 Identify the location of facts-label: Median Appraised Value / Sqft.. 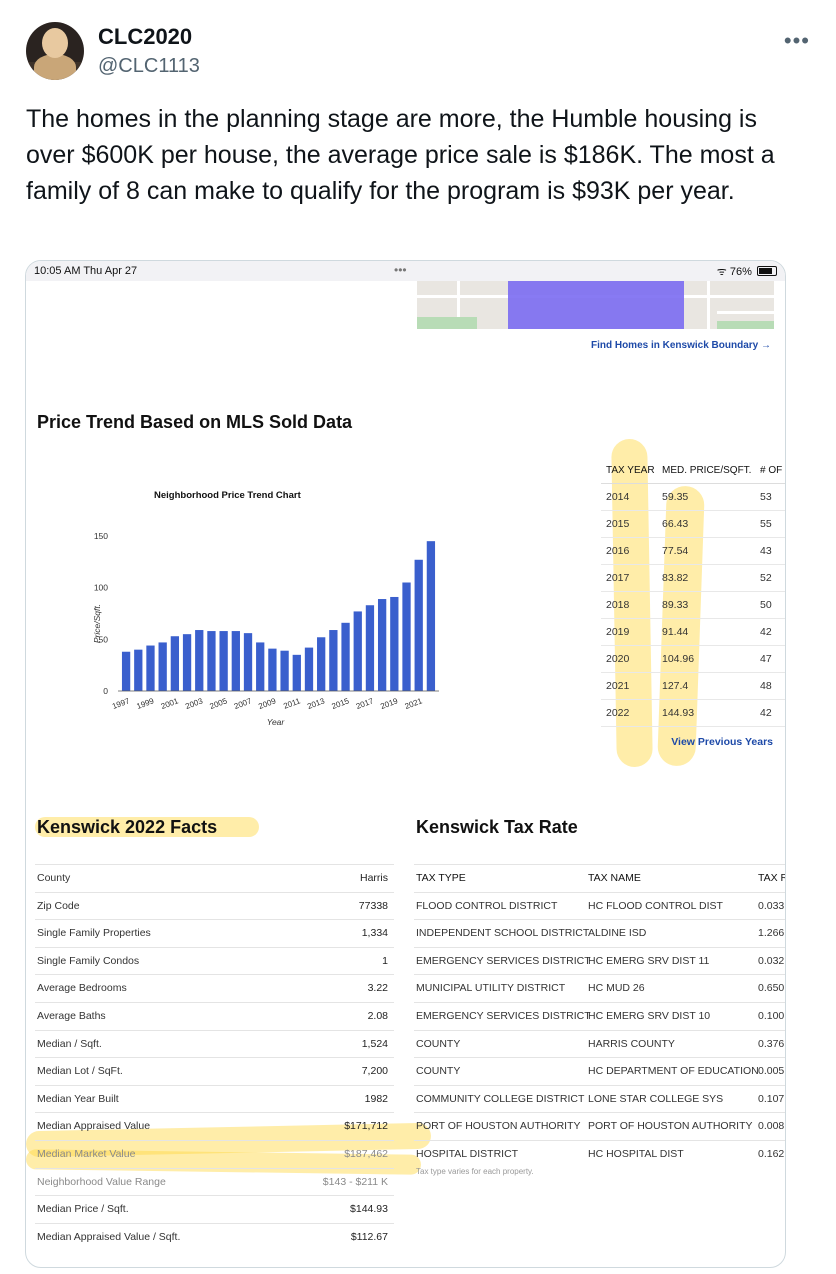
(109, 1236).